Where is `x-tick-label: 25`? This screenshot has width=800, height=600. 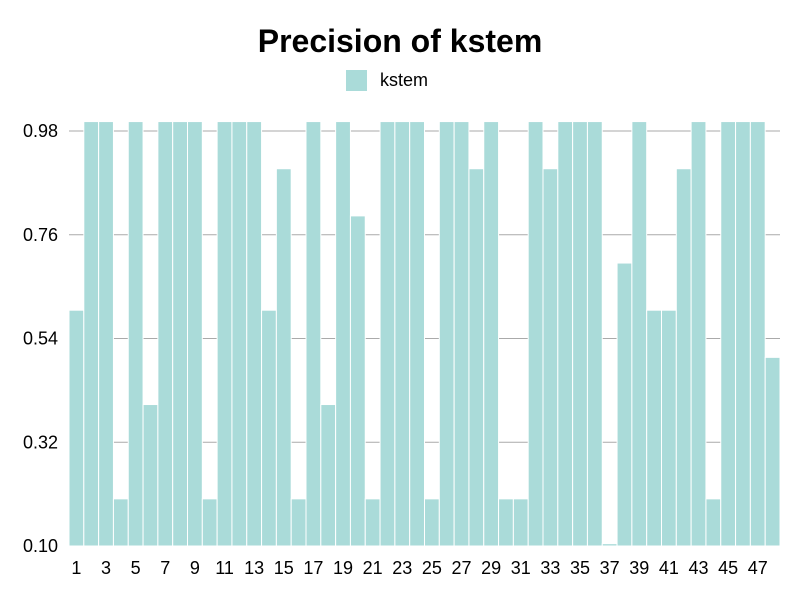 x-tick-label: 25 is located at coordinates (432, 568).